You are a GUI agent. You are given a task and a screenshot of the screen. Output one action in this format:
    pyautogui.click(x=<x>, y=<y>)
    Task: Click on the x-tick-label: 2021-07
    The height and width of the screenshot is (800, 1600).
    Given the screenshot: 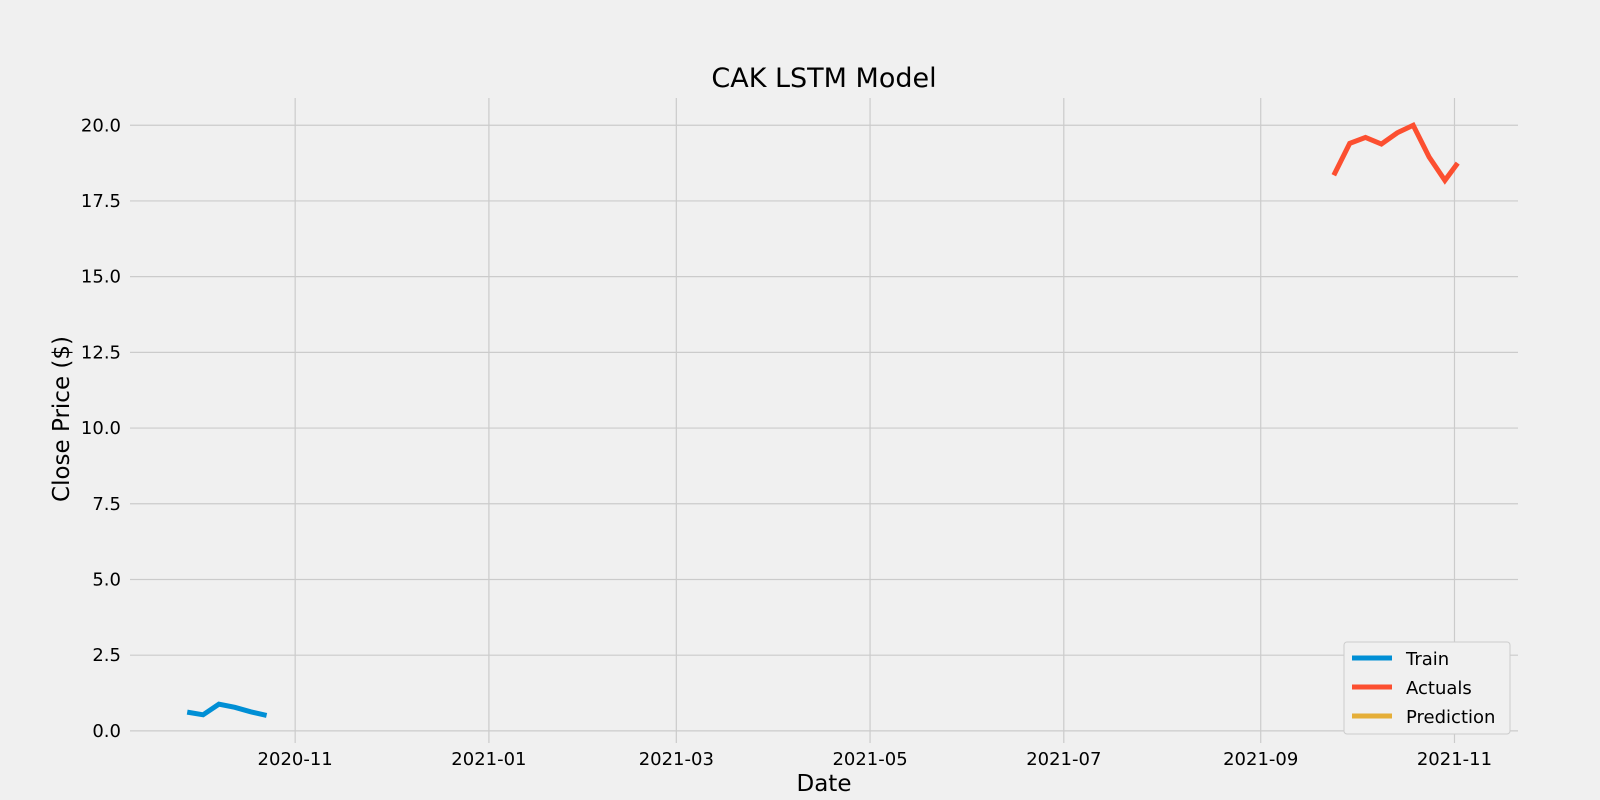 What is the action you would take?
    pyautogui.click(x=1063, y=759)
    